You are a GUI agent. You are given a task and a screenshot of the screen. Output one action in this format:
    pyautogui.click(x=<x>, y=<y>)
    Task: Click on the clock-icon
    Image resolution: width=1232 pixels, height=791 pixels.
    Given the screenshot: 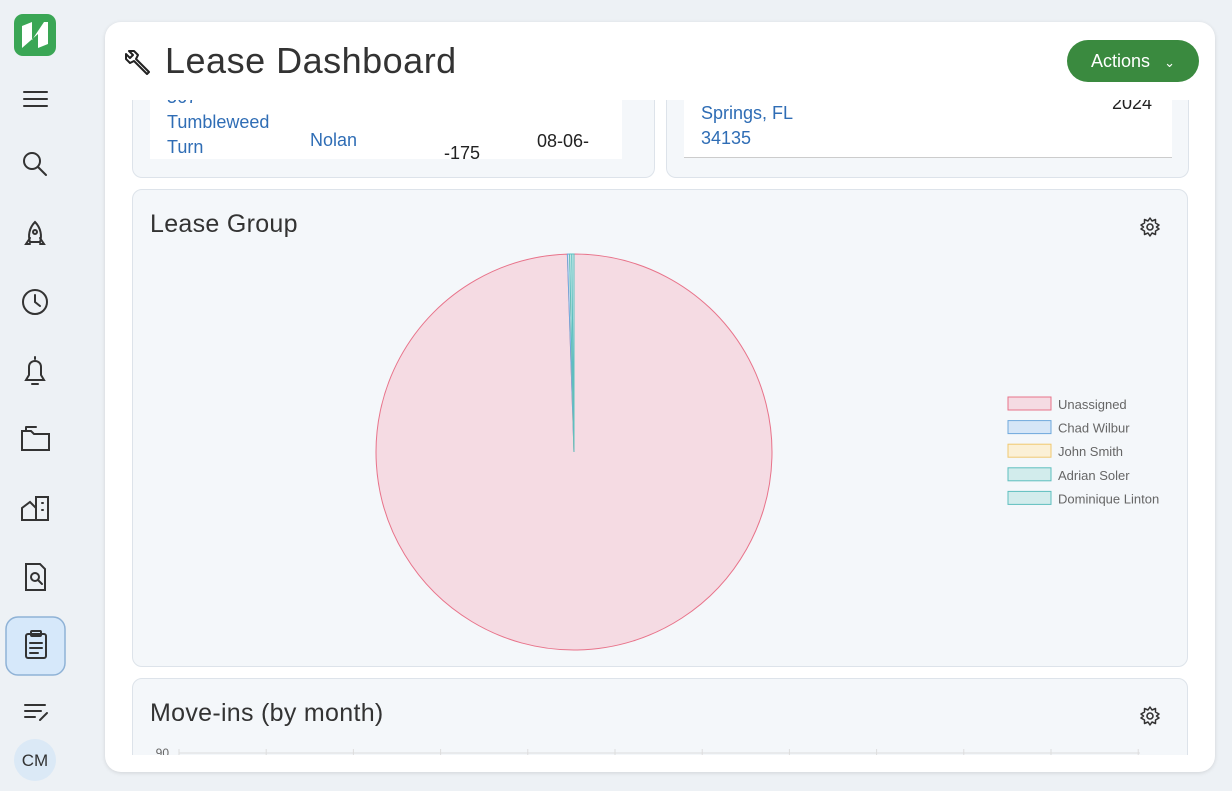 What is the action you would take?
    pyautogui.click(x=35, y=302)
    